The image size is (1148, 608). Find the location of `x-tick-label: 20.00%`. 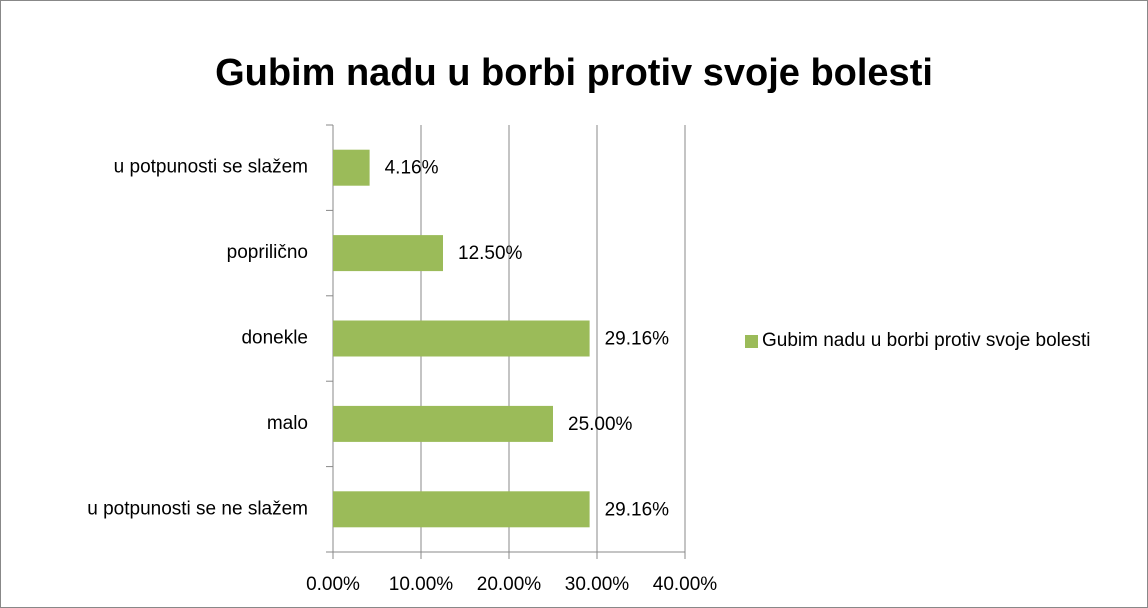

x-tick-label: 20.00% is located at coordinates (509, 584).